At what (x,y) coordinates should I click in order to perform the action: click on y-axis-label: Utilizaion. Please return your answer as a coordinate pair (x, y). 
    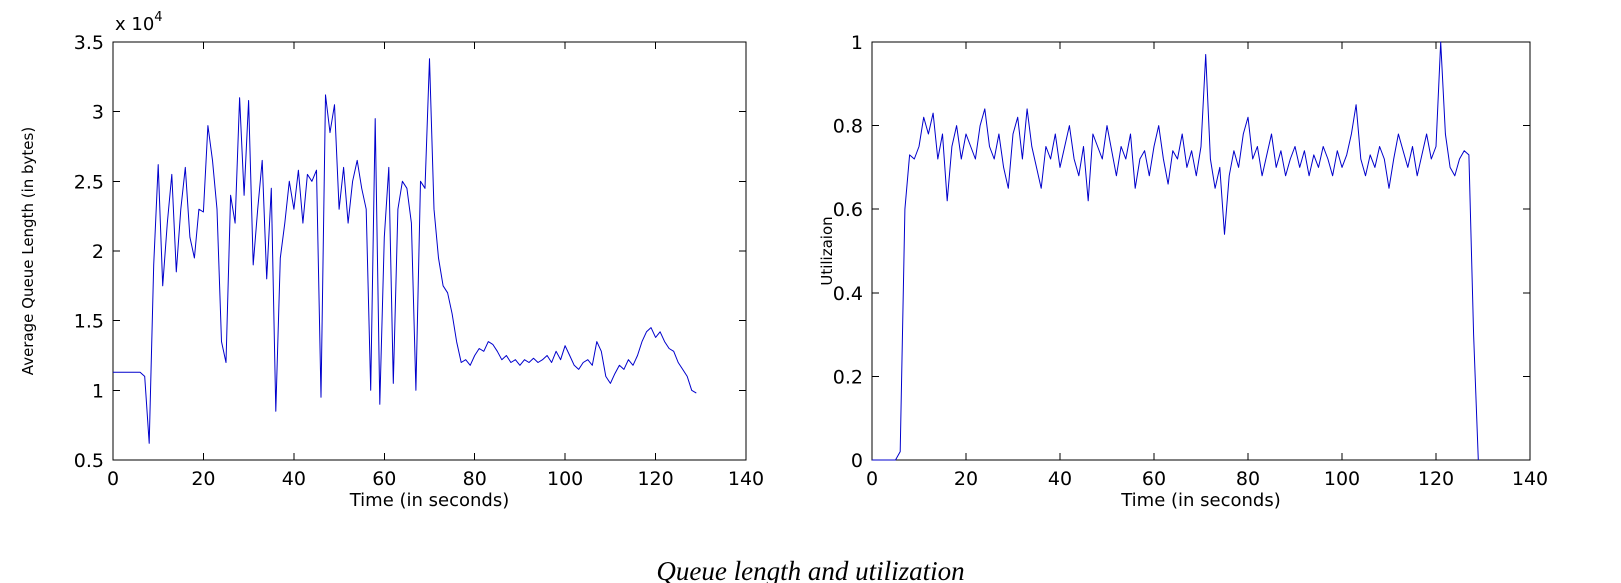
    Looking at the image, I should click on (827, 250).